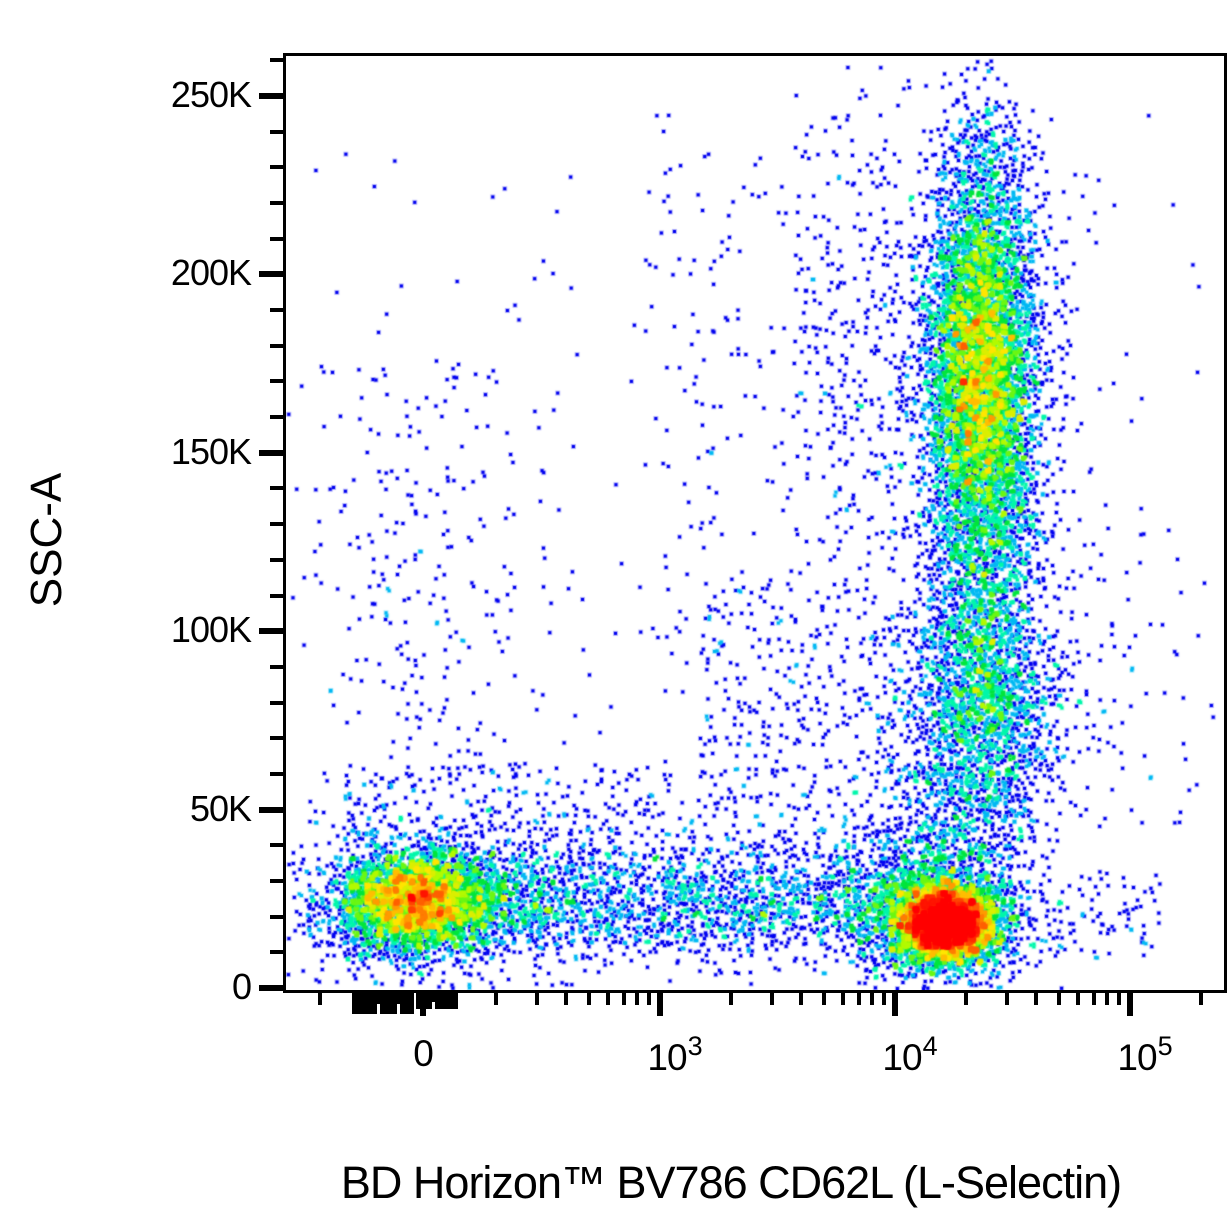  I want to click on y-axis-title: SSC-A, so click(46, 540).